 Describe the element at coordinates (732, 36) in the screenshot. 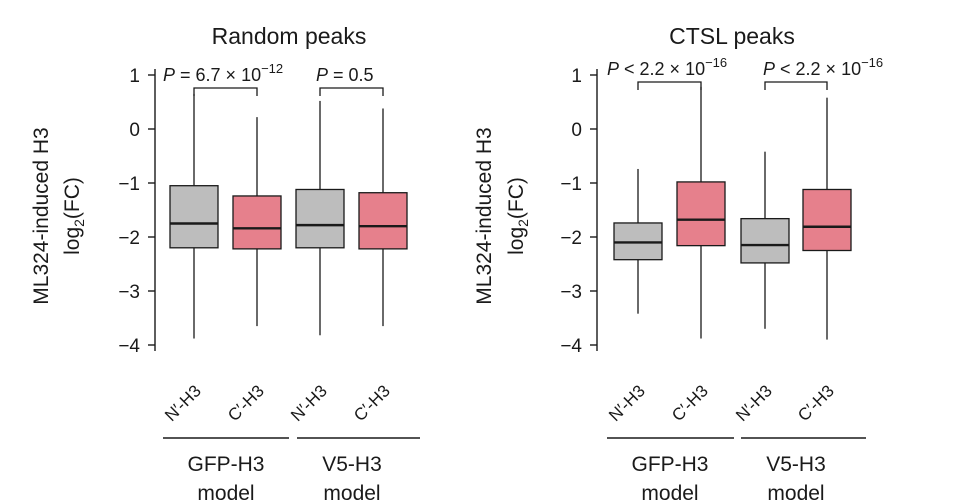

I see `chart-title: CTSL peaks` at that location.